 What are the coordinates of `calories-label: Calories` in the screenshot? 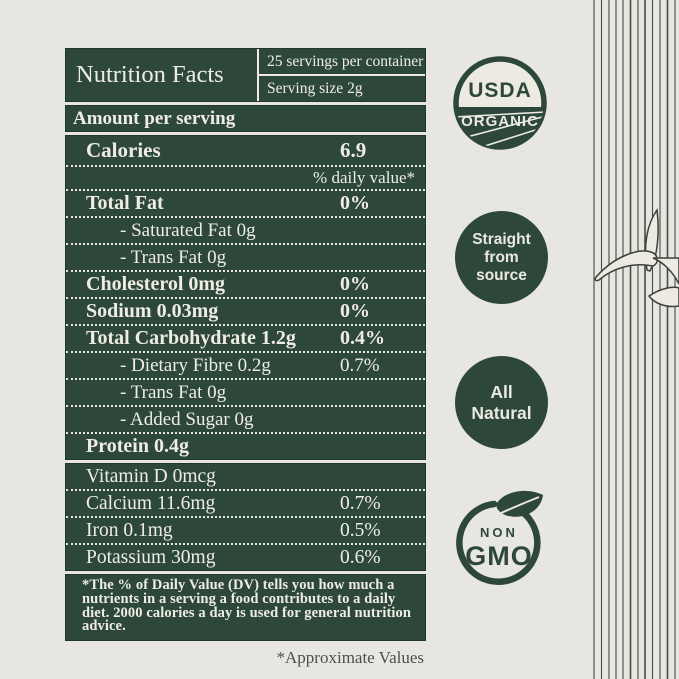 It's located at (123, 150).